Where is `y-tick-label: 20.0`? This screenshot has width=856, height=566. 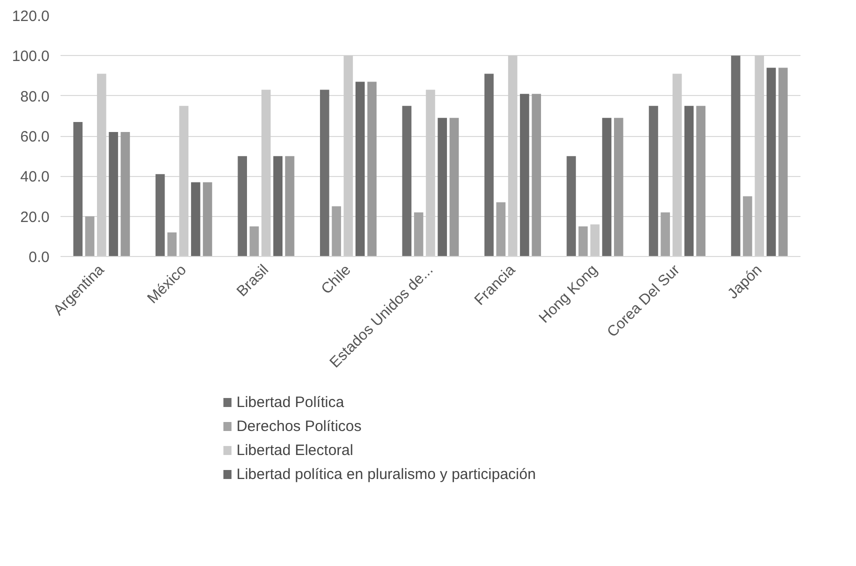 y-tick-label: 20.0 is located at coordinates (35, 217).